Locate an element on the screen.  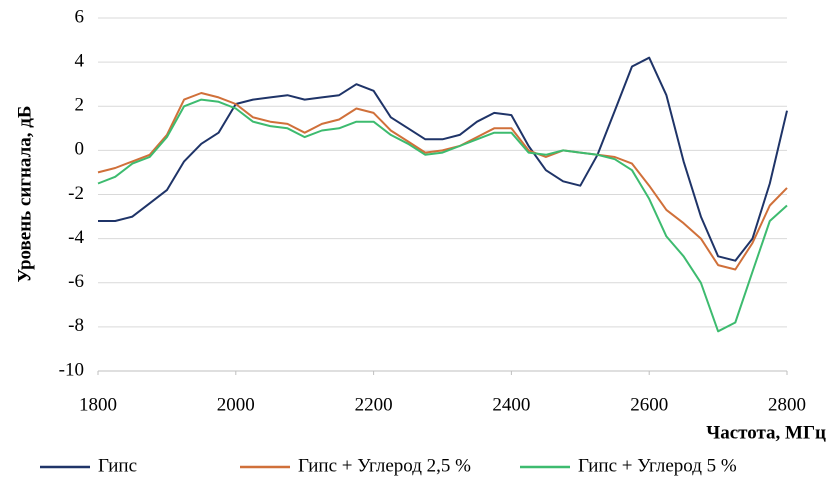
x-tick-label: 1800 is located at coordinates (98, 404).